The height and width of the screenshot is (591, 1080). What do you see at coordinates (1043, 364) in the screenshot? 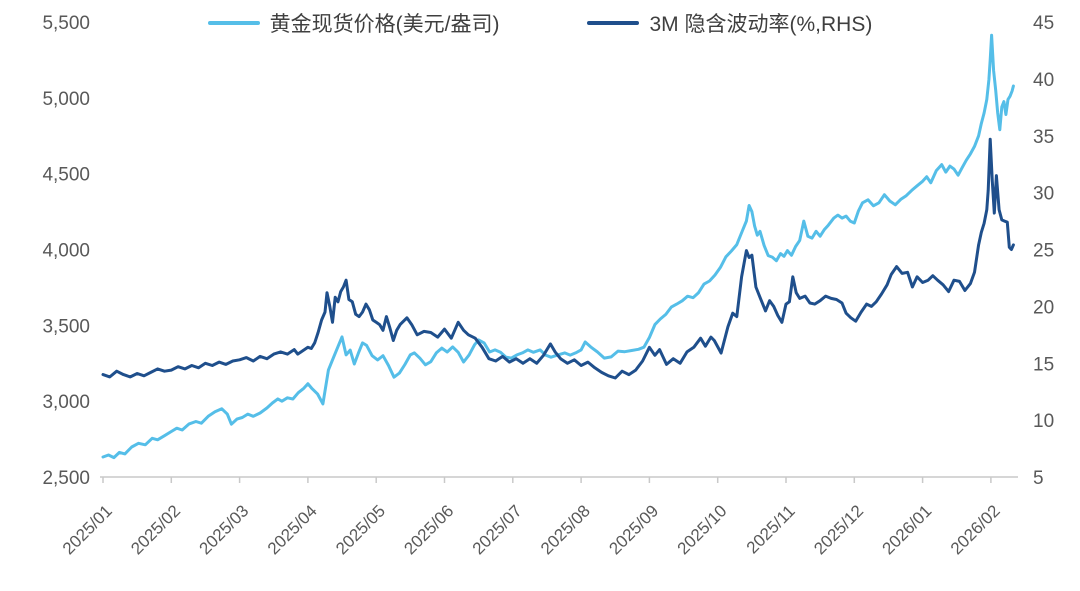
I see `y-axis-right-label: 15` at bounding box center [1043, 364].